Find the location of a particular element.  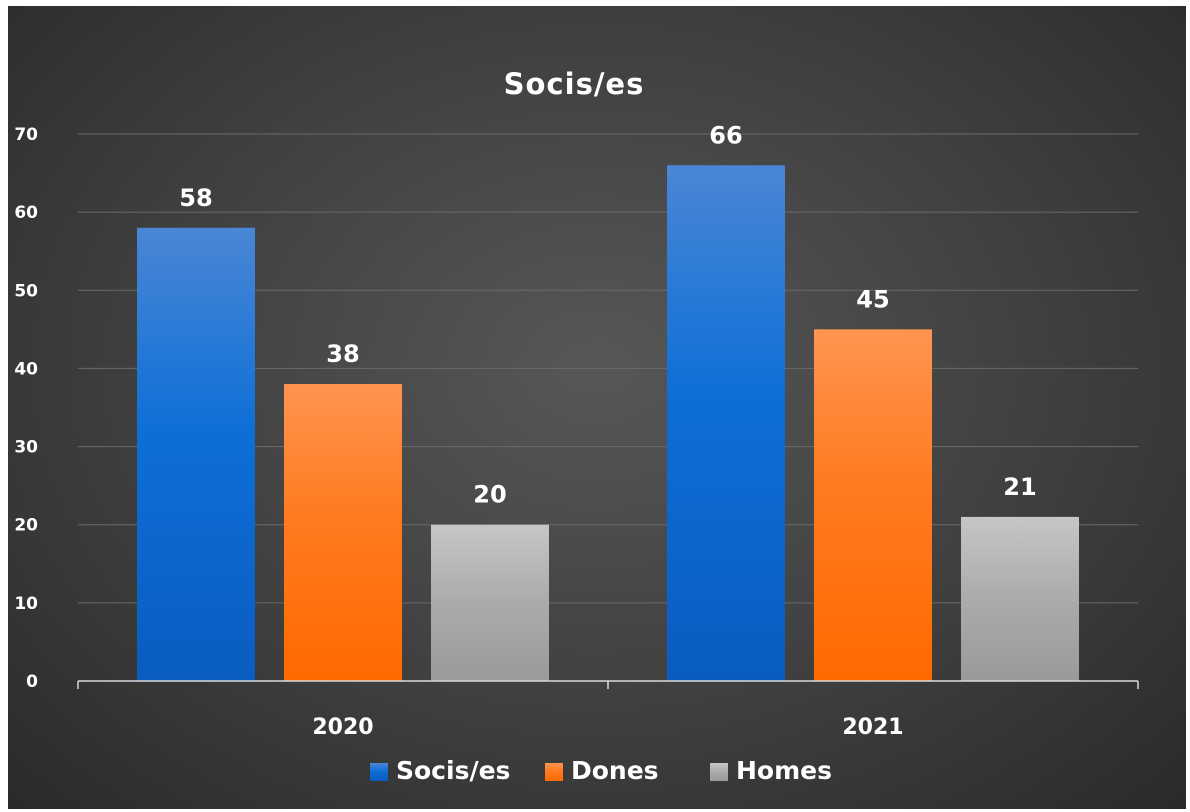

y-tick-label: 60 is located at coordinates (26, 213).